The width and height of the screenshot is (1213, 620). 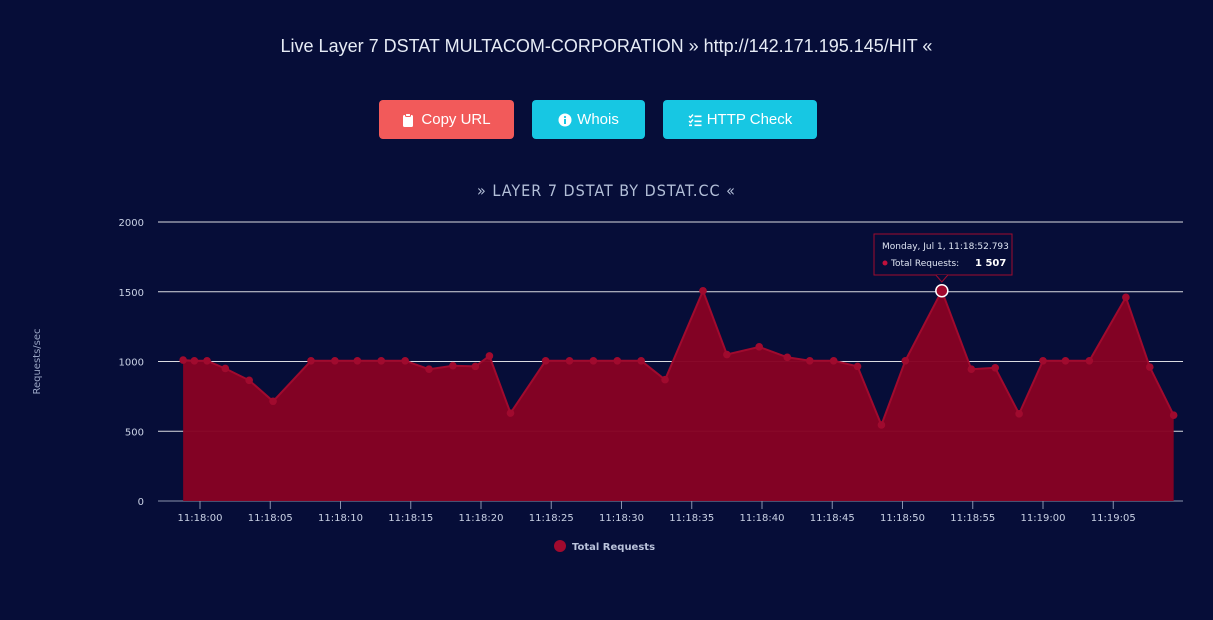 I want to click on hovered-point, so click(x=942, y=291).